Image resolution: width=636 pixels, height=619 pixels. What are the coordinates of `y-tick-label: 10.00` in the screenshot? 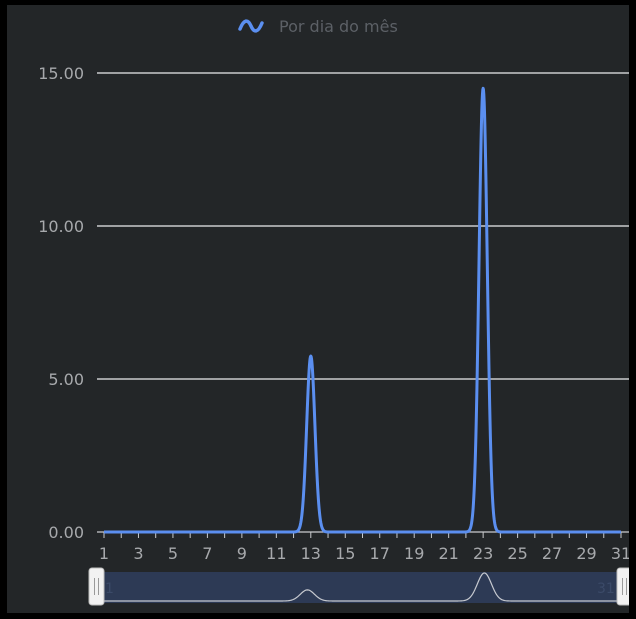 It's located at (61, 226).